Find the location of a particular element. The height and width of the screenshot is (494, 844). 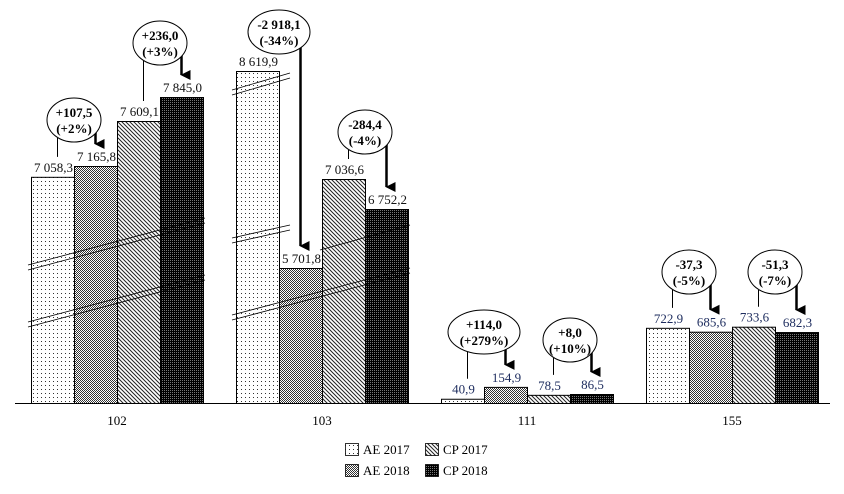

data-label: 733,6 is located at coordinates (755, 317).